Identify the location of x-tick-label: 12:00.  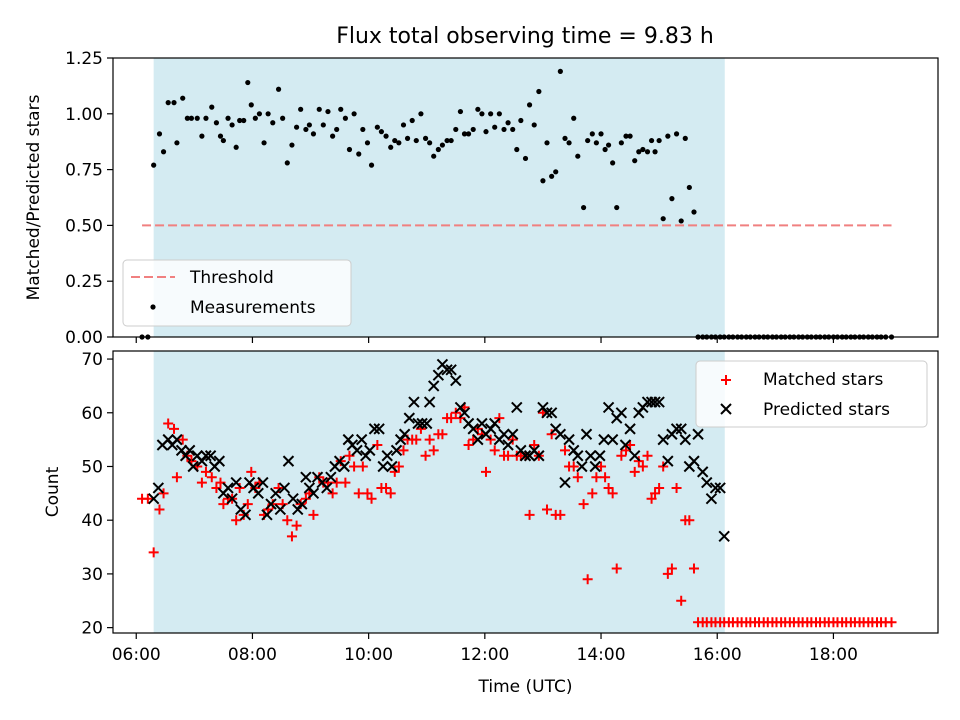
(484, 655).